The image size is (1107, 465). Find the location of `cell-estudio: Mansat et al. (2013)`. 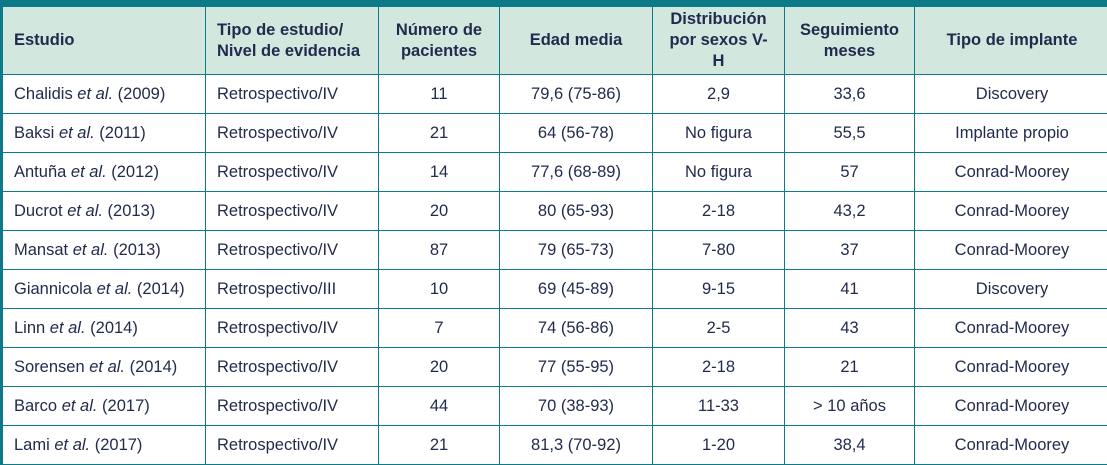

cell-estudio: Mansat et al. (2013) is located at coordinates (104, 250).